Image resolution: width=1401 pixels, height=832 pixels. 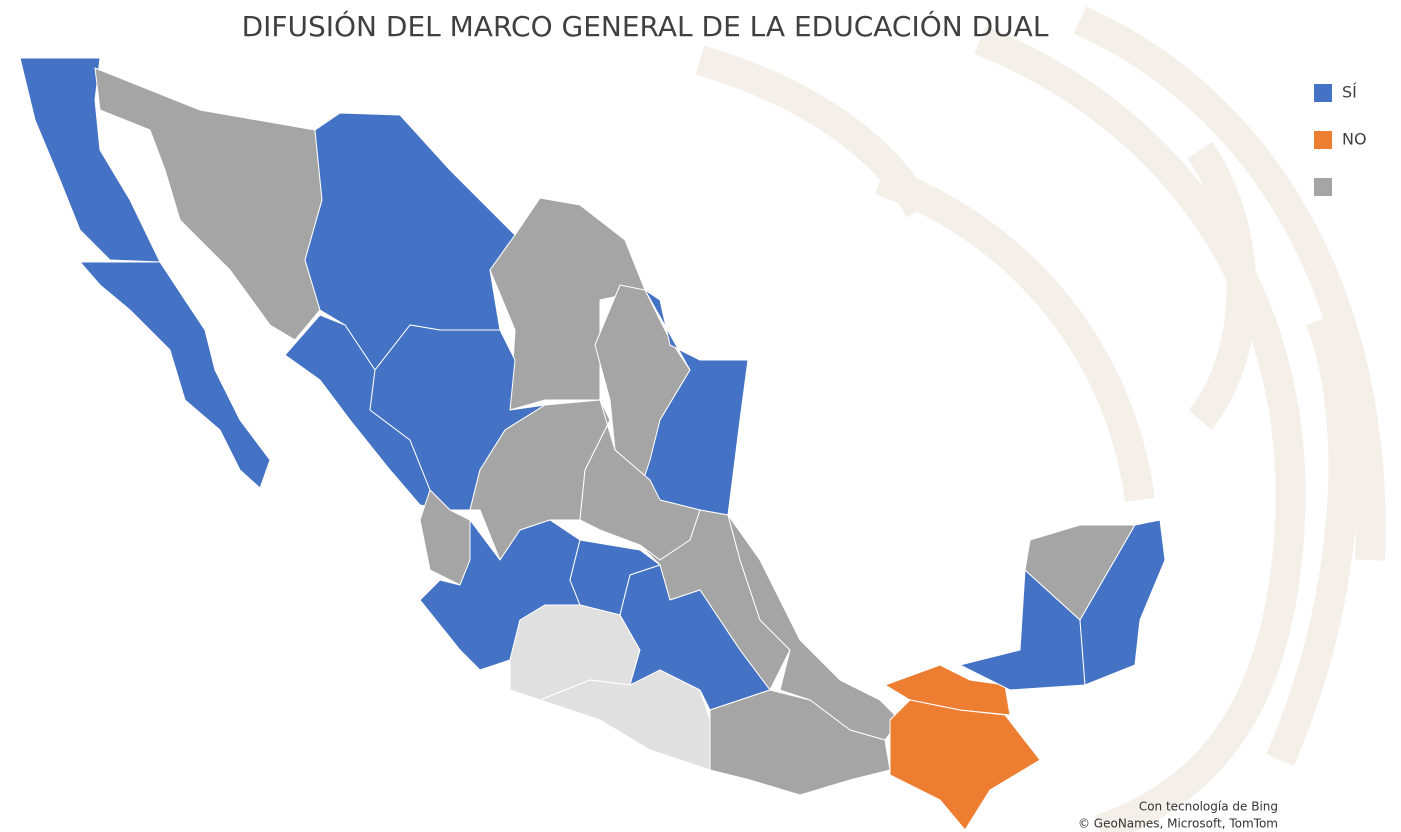 I want to click on attribution: © GeoNames, Microsoft, TomTom, so click(x=1178, y=824).